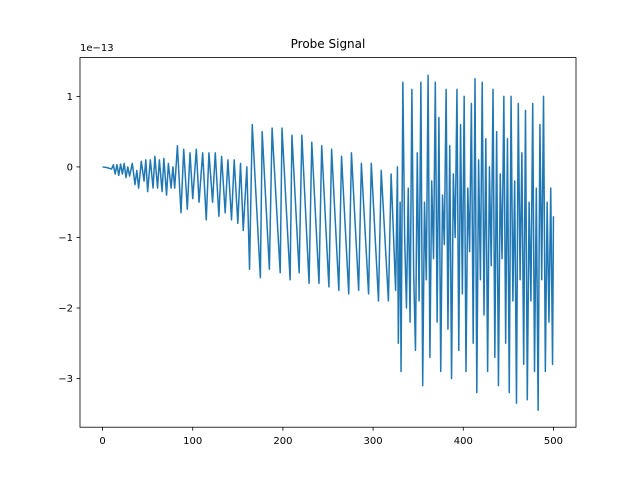 The height and width of the screenshot is (480, 640). What do you see at coordinates (463, 441) in the screenshot?
I see `x-tick-label: 400` at bounding box center [463, 441].